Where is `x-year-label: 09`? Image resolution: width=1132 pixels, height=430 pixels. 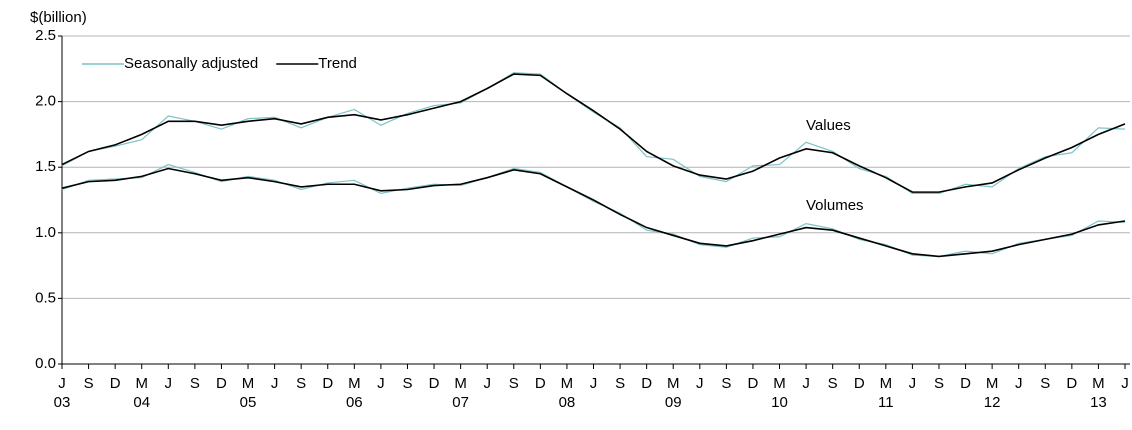 x-year-label: 09 is located at coordinates (673, 402).